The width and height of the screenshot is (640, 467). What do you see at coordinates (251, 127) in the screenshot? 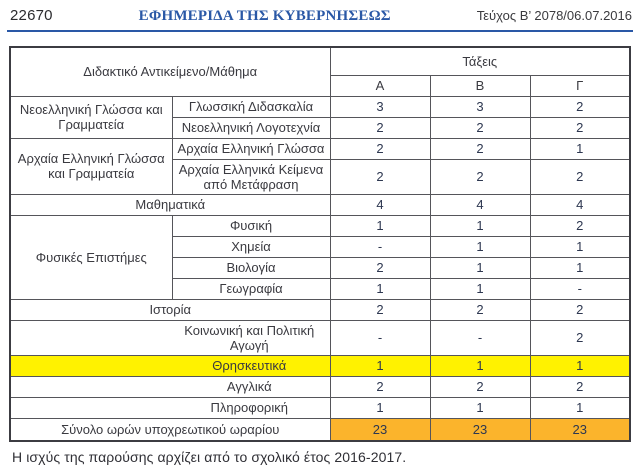
I see `subject-cell: Νεοελληνική Λογοτεχνία` at bounding box center [251, 127].